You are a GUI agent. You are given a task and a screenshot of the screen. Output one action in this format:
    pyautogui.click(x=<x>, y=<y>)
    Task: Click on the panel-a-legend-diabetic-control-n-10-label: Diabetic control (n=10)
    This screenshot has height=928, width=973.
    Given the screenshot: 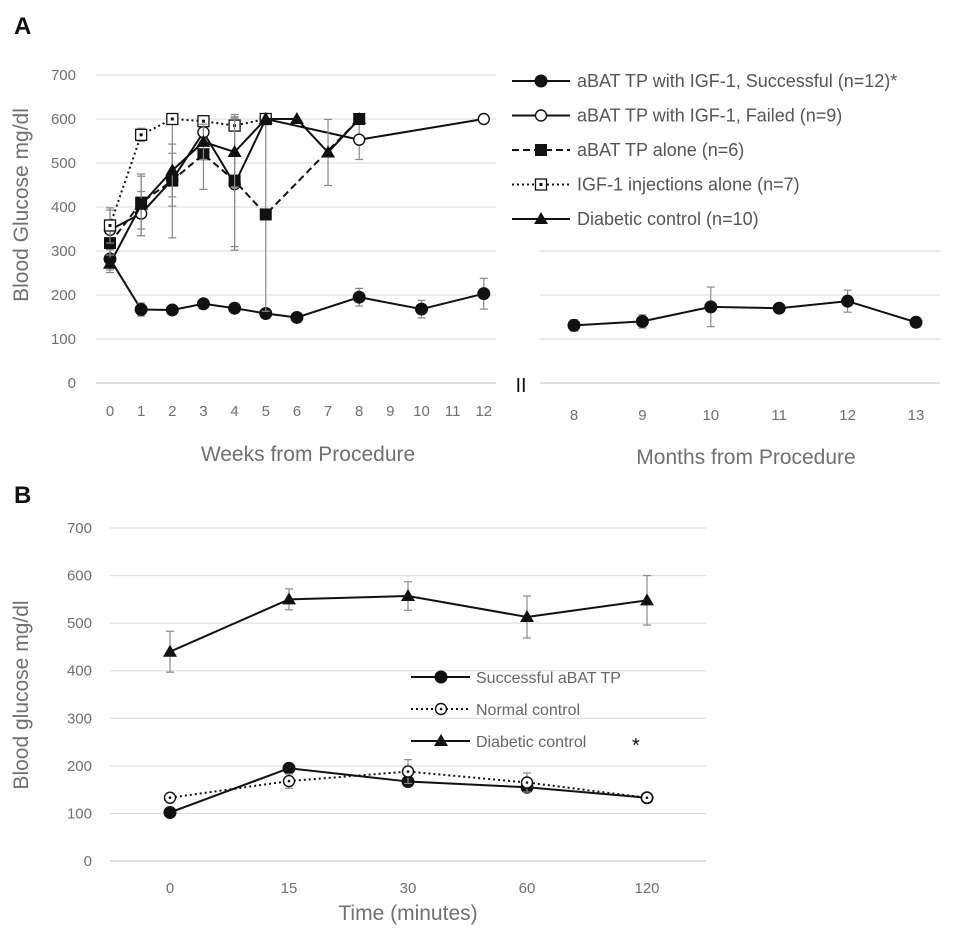 What is the action you would take?
    pyautogui.click(x=668, y=219)
    